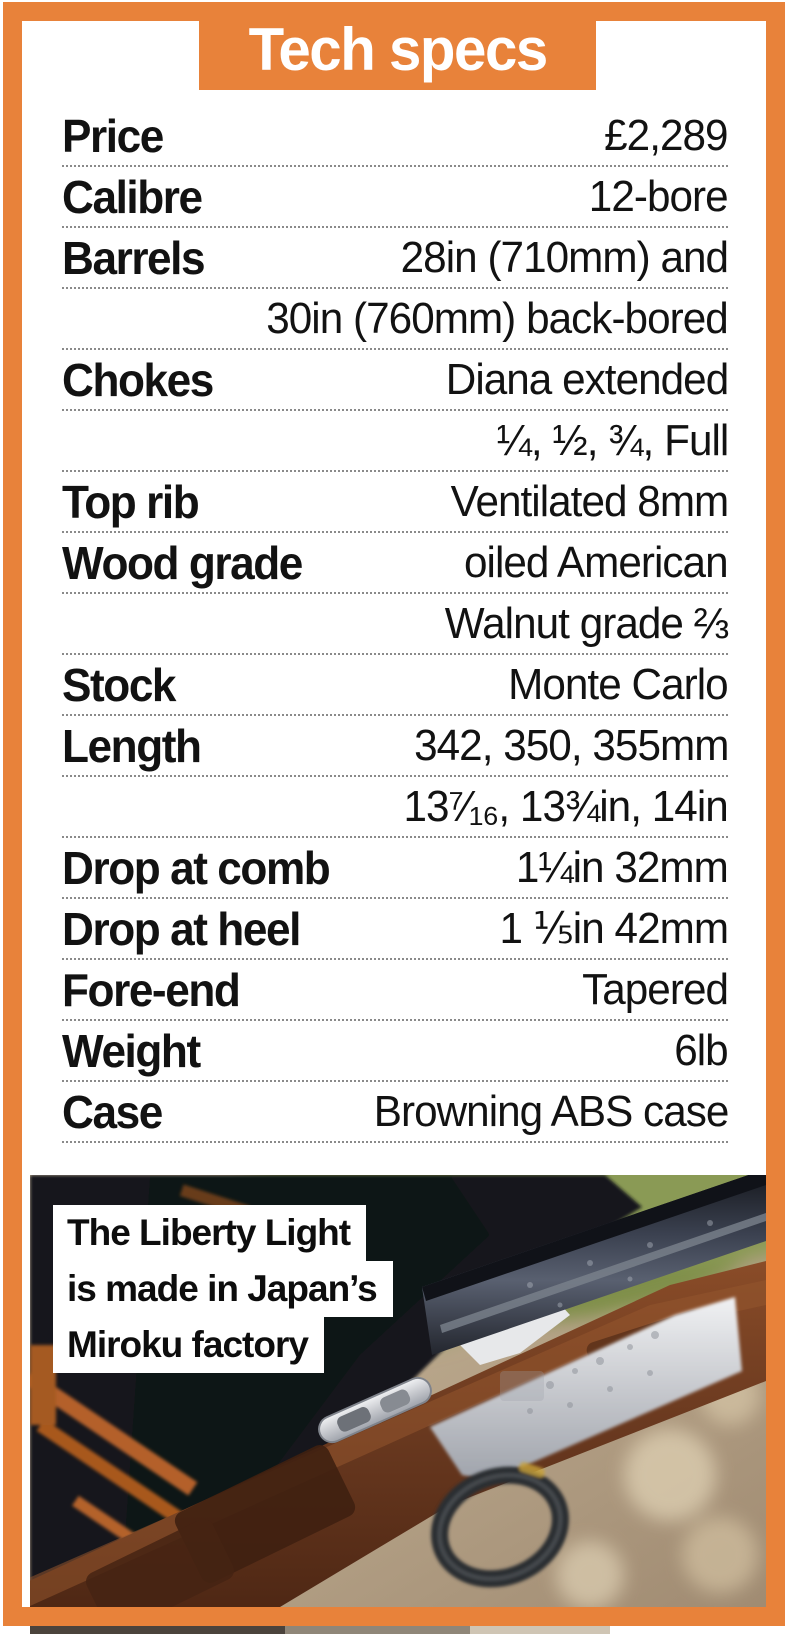  I want to click on spec-row: Calibre 12-bore, so click(395, 197).